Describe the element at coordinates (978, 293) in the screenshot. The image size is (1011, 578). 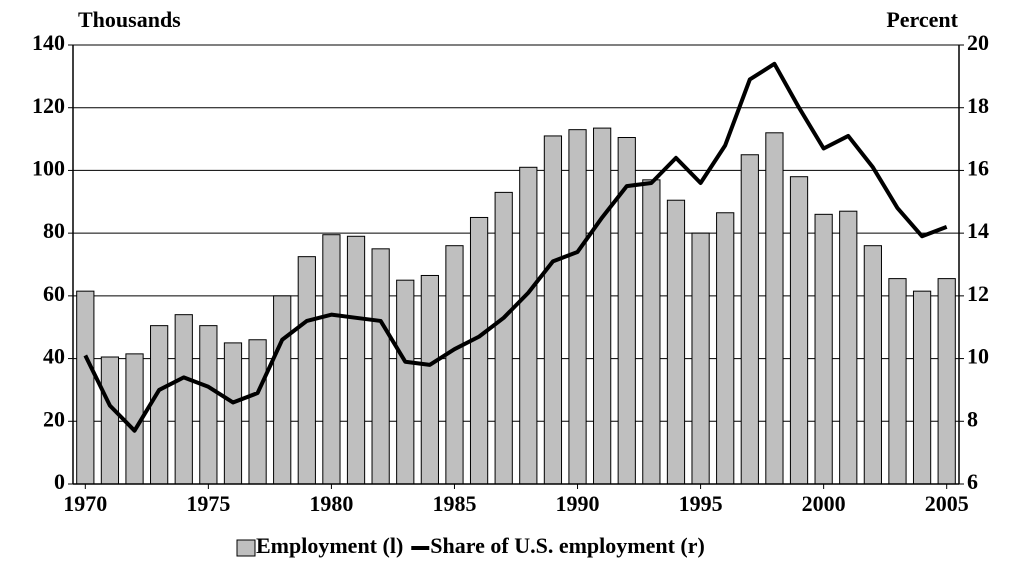
I see `y2-tick-label: 12` at that location.